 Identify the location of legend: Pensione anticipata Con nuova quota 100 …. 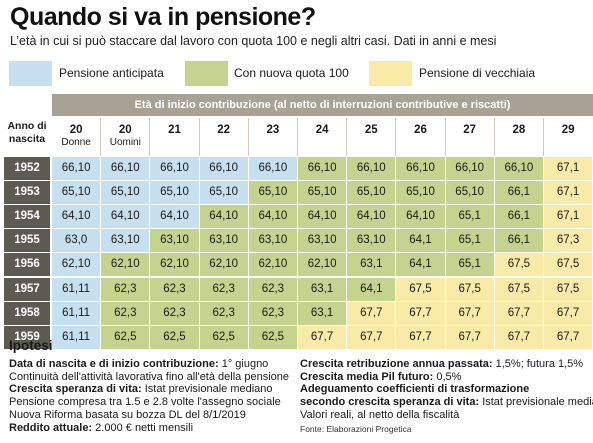
(301, 73).